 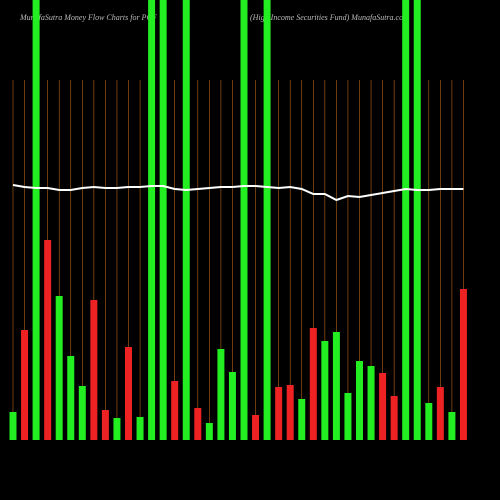 I want to click on price-line, so click(x=238, y=193).